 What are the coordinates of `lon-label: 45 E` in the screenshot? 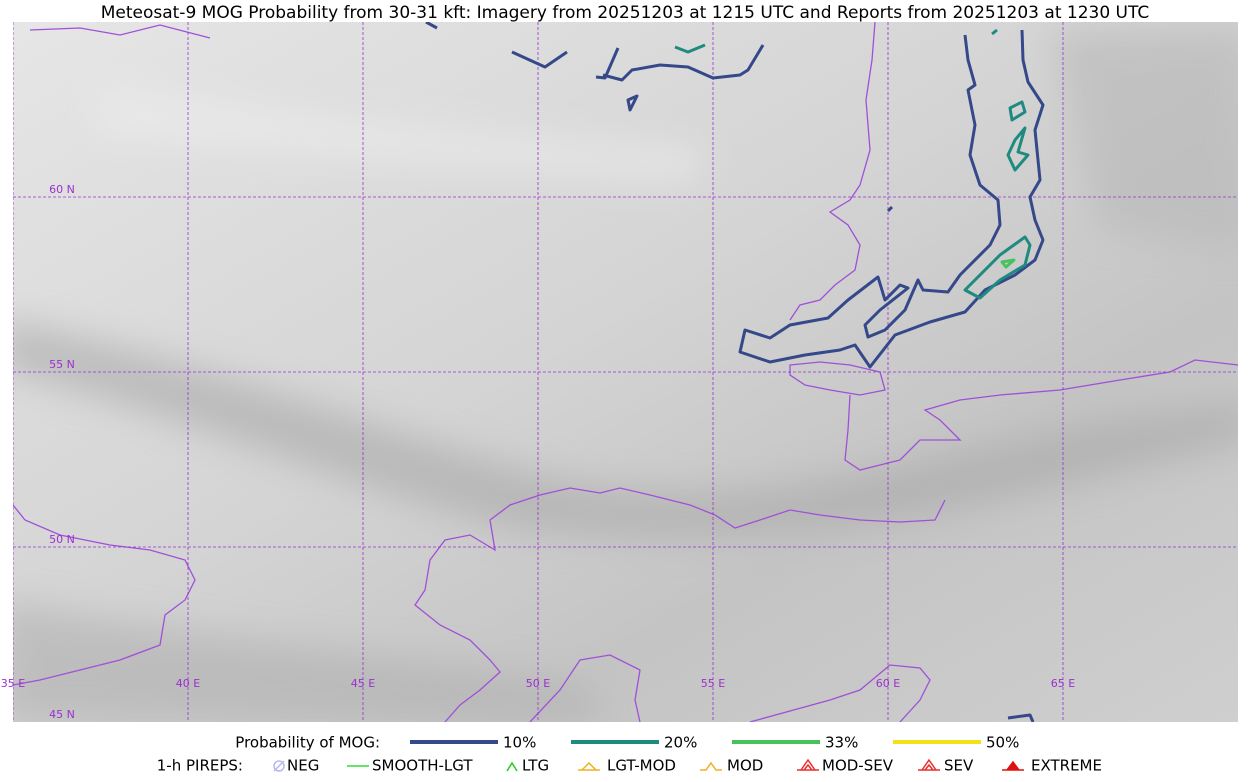 It's located at (363, 683).